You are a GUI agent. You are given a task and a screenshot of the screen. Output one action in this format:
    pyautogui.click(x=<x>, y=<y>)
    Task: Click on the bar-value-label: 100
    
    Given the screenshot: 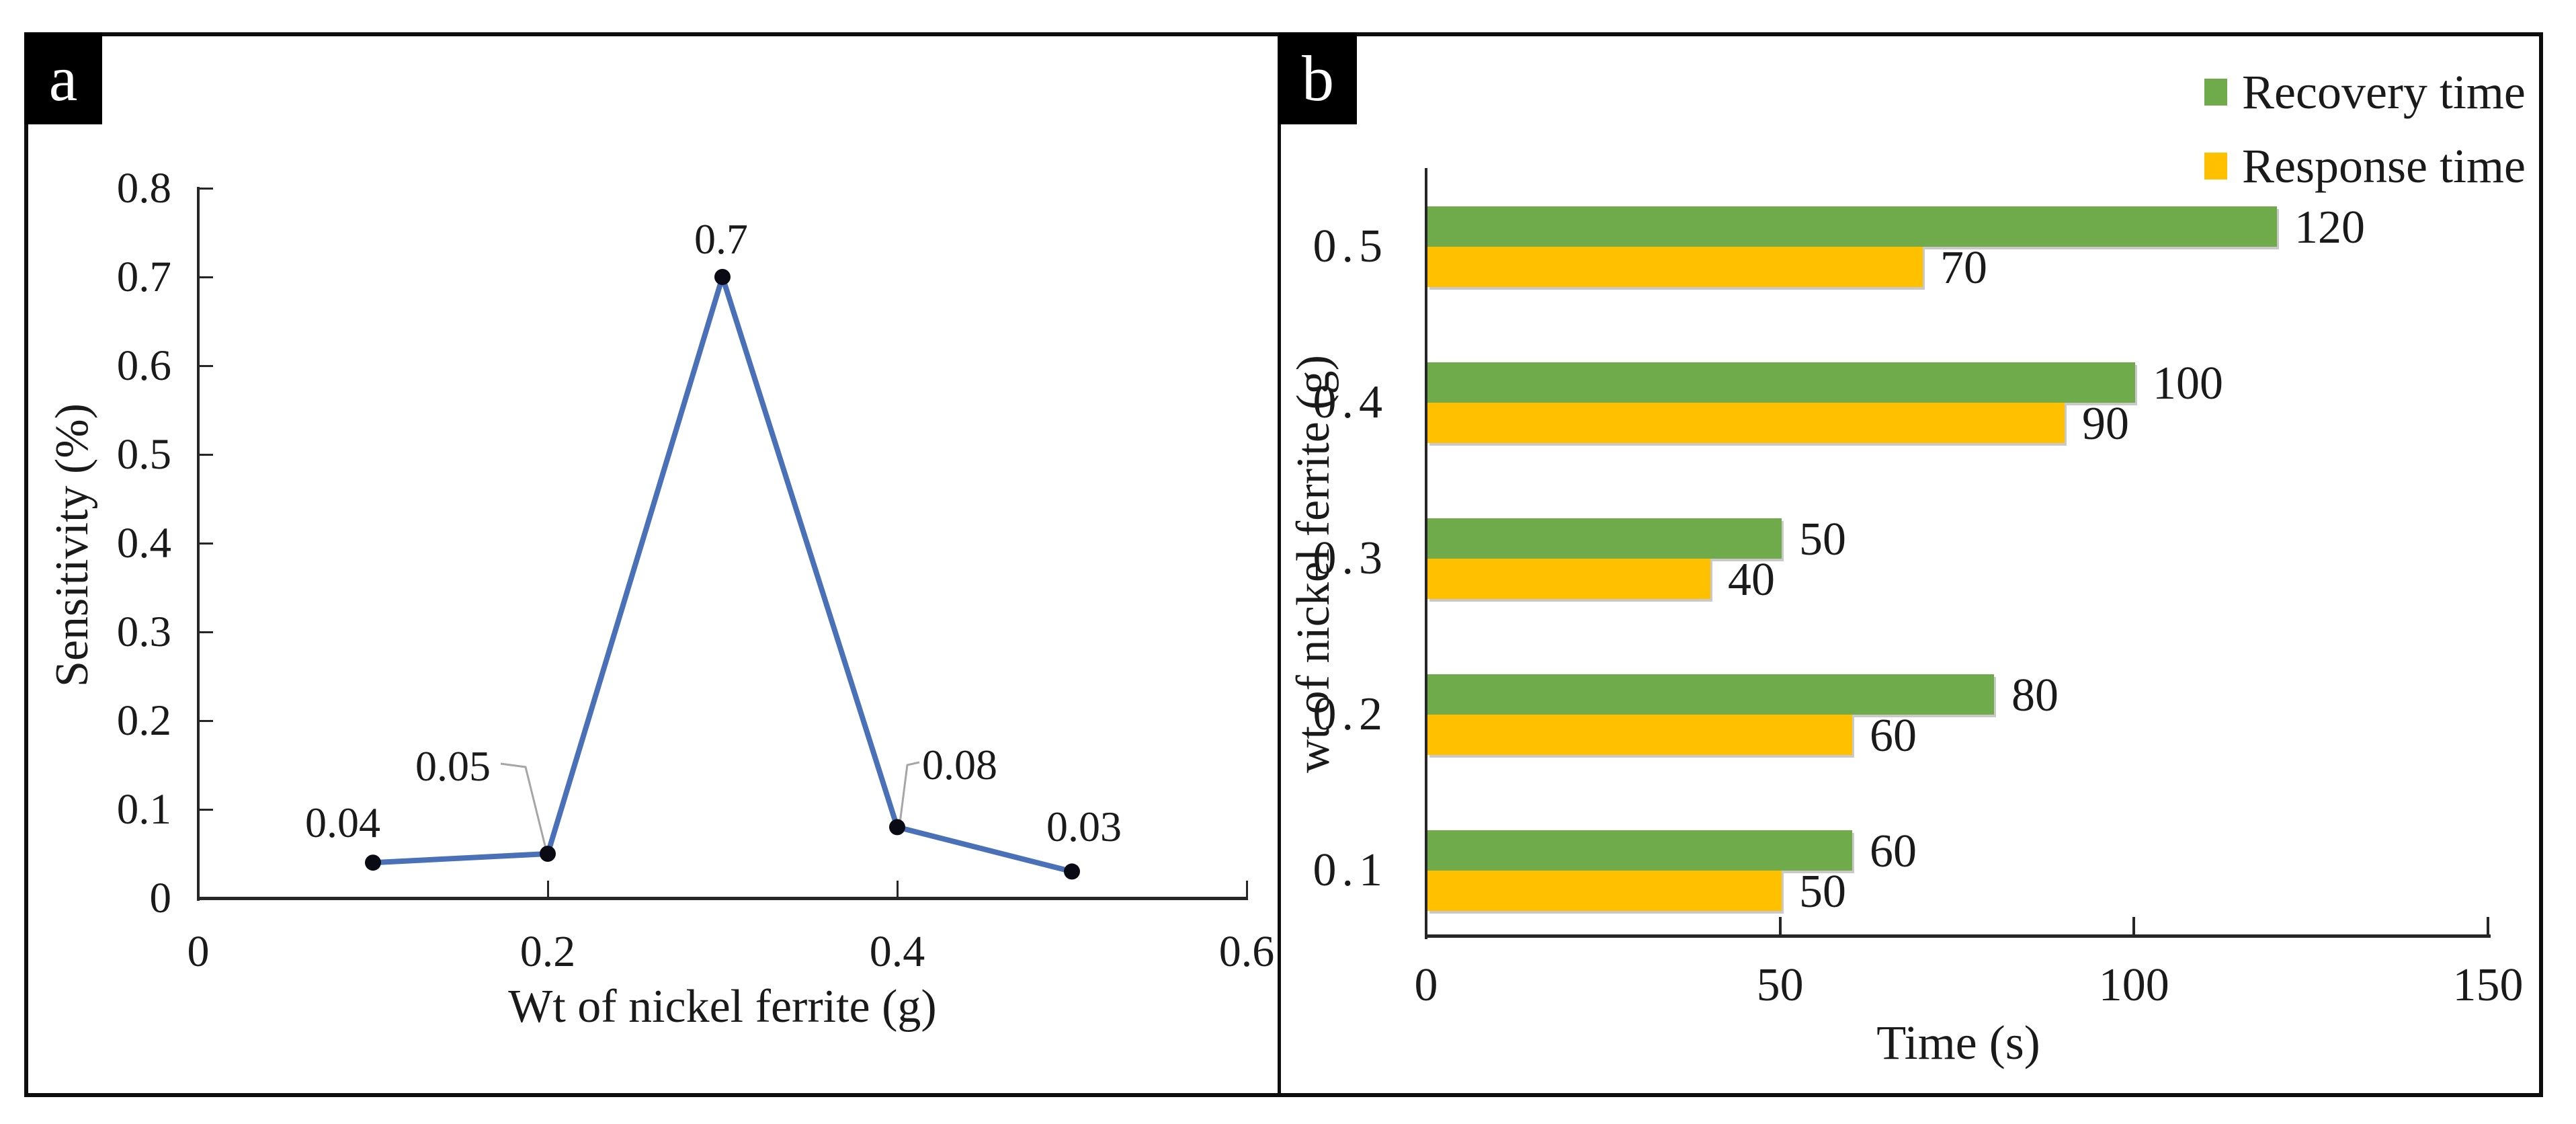 What is the action you would take?
    pyautogui.click(x=2188, y=383)
    